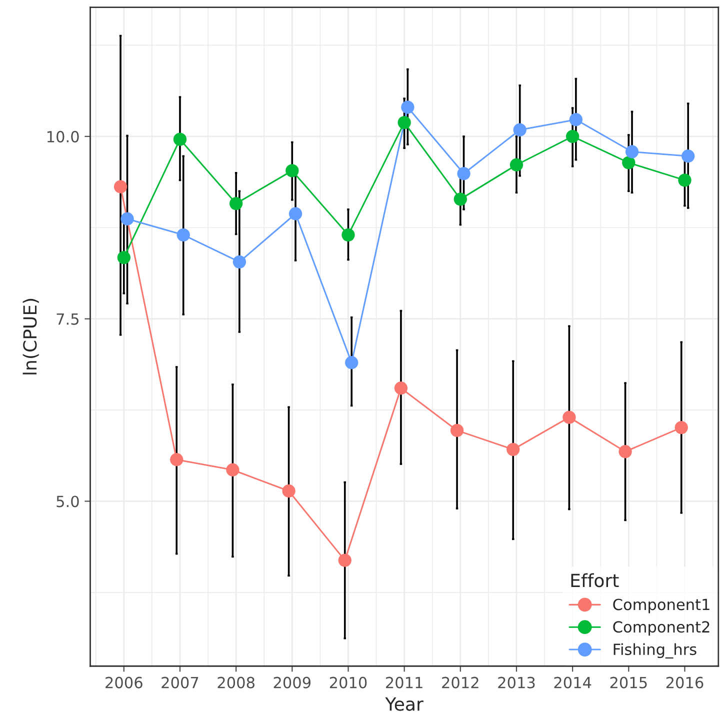  Describe the element at coordinates (661, 628) in the screenshot. I see `legend-label: Component2` at that location.